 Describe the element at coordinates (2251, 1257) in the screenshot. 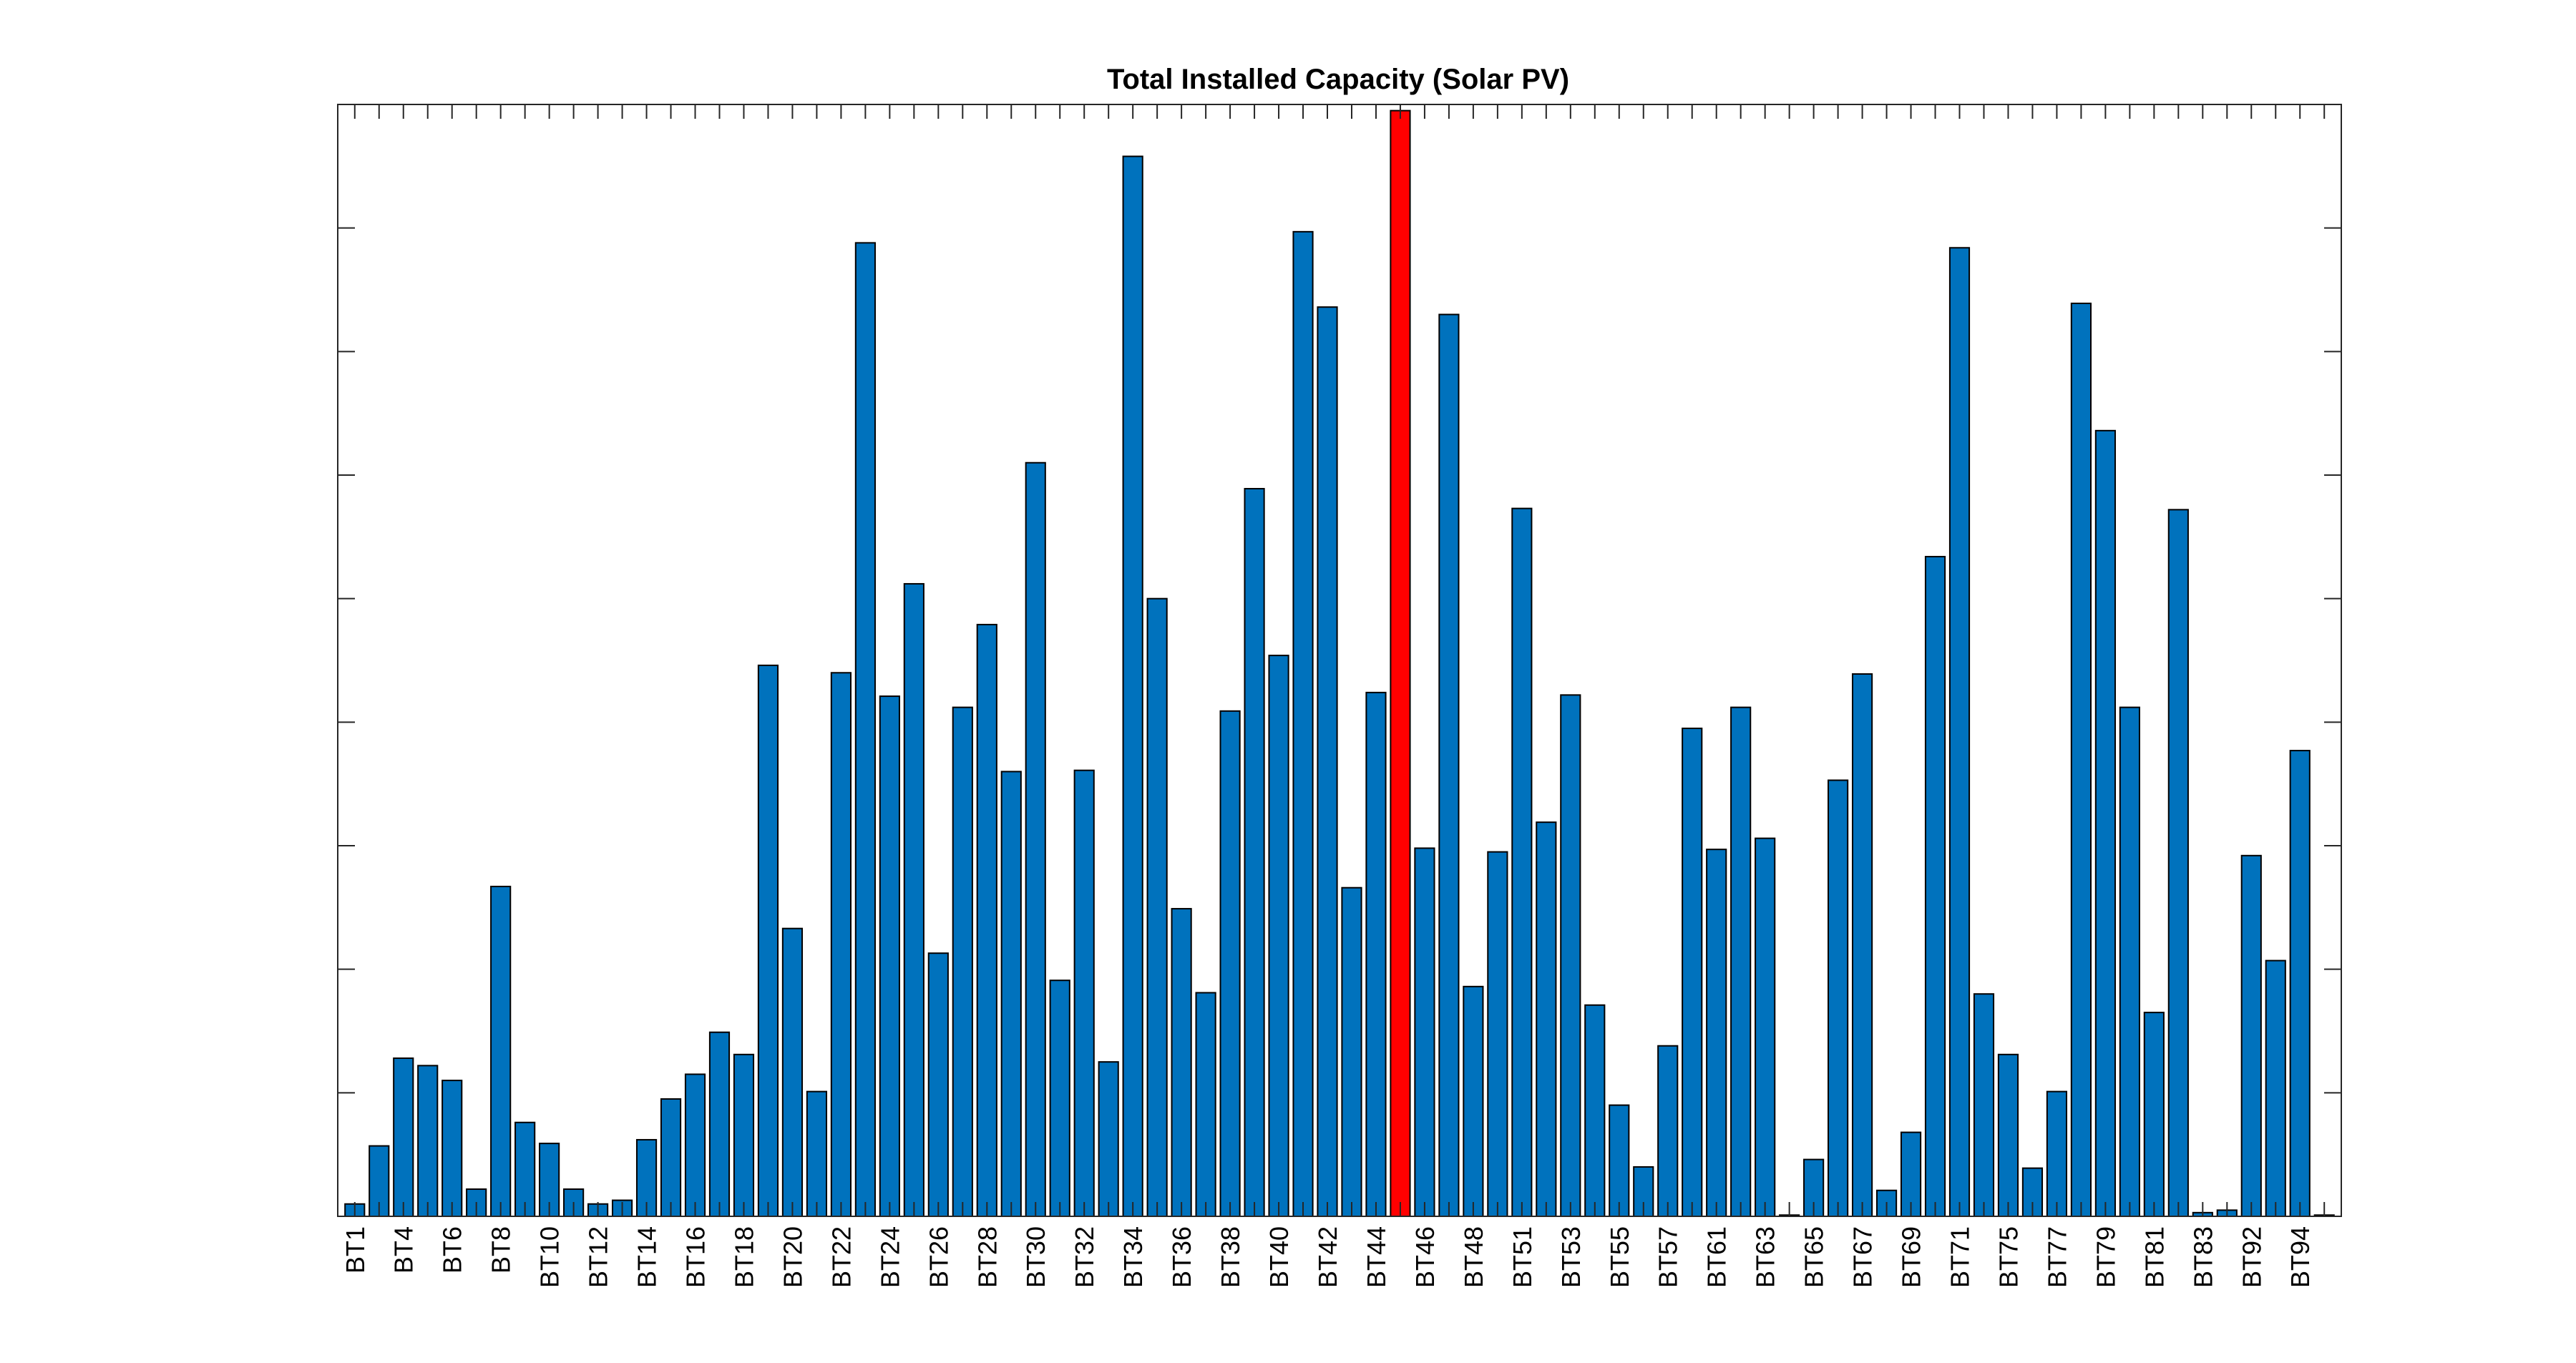

I see `x-tick-label-BT92: BT92` at that location.